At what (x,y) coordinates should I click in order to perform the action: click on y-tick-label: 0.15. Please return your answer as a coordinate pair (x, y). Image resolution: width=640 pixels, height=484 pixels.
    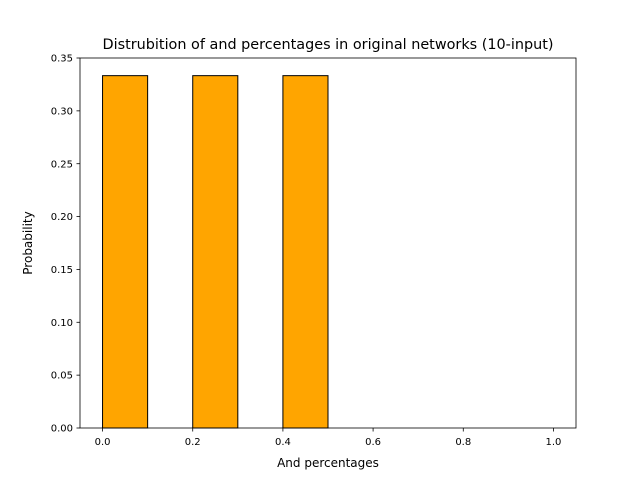
    Looking at the image, I should click on (62, 270).